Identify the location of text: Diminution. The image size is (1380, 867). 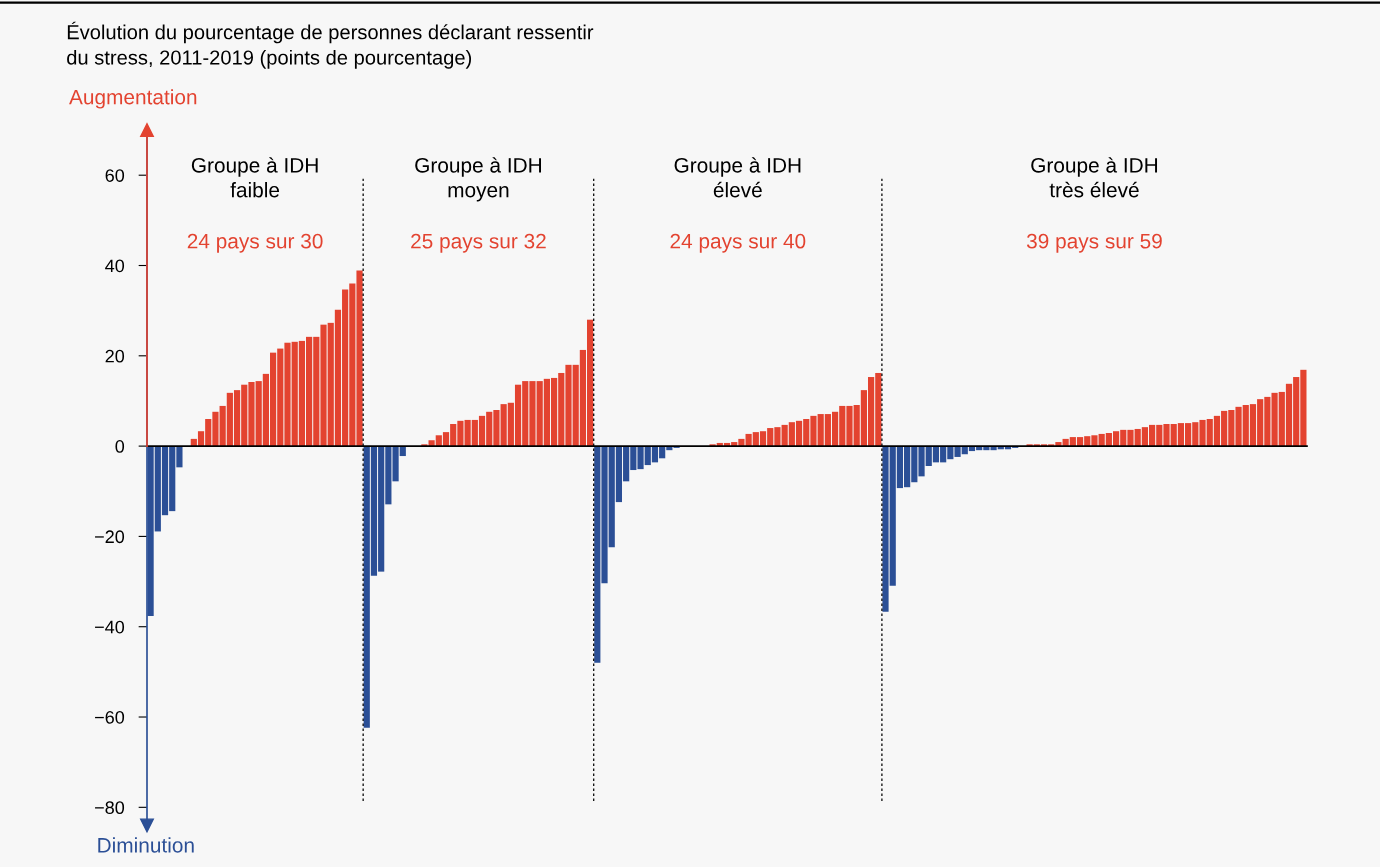
(146, 845).